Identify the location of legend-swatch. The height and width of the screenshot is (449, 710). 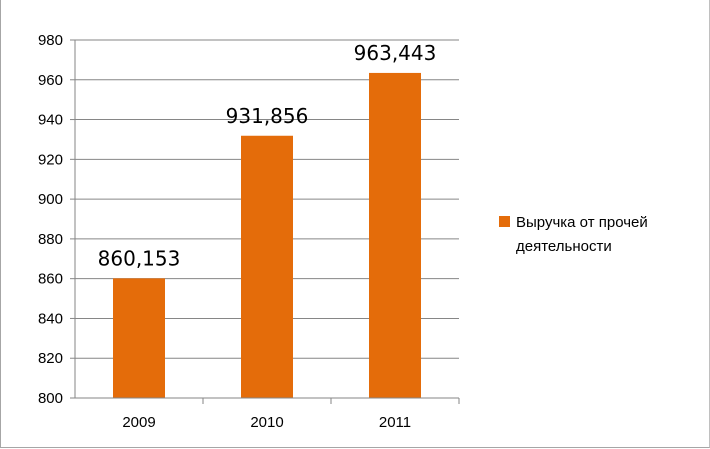
(504, 221).